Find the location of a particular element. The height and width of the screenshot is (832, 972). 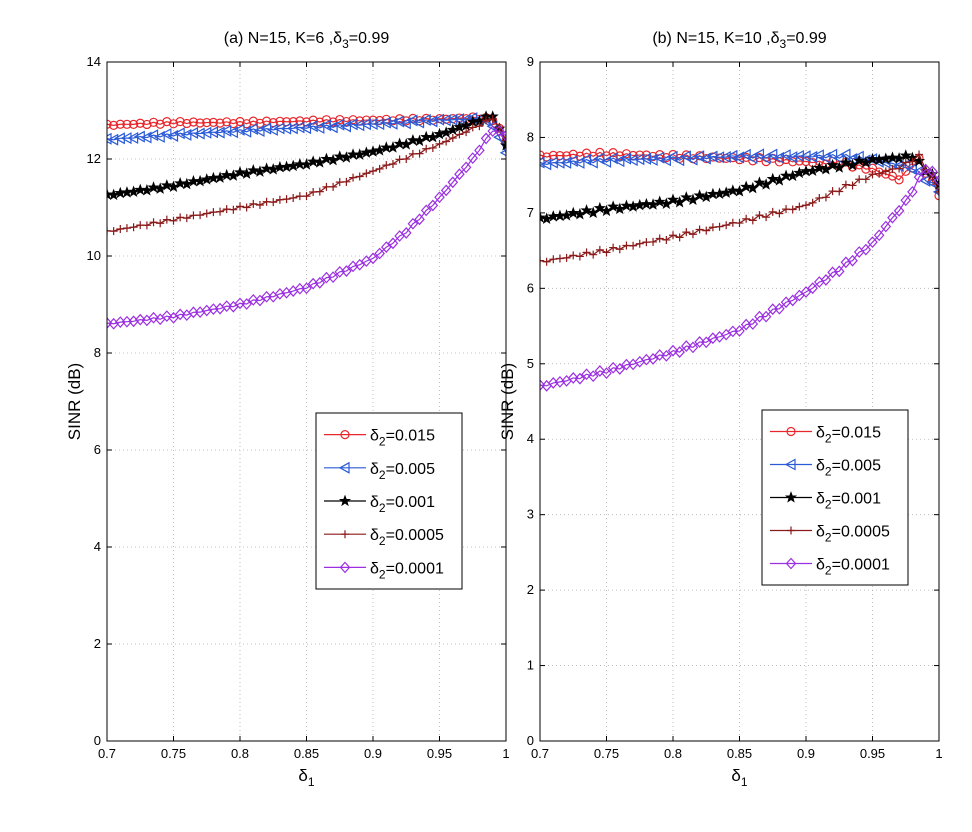

series-plus is located at coordinates (739, 208).